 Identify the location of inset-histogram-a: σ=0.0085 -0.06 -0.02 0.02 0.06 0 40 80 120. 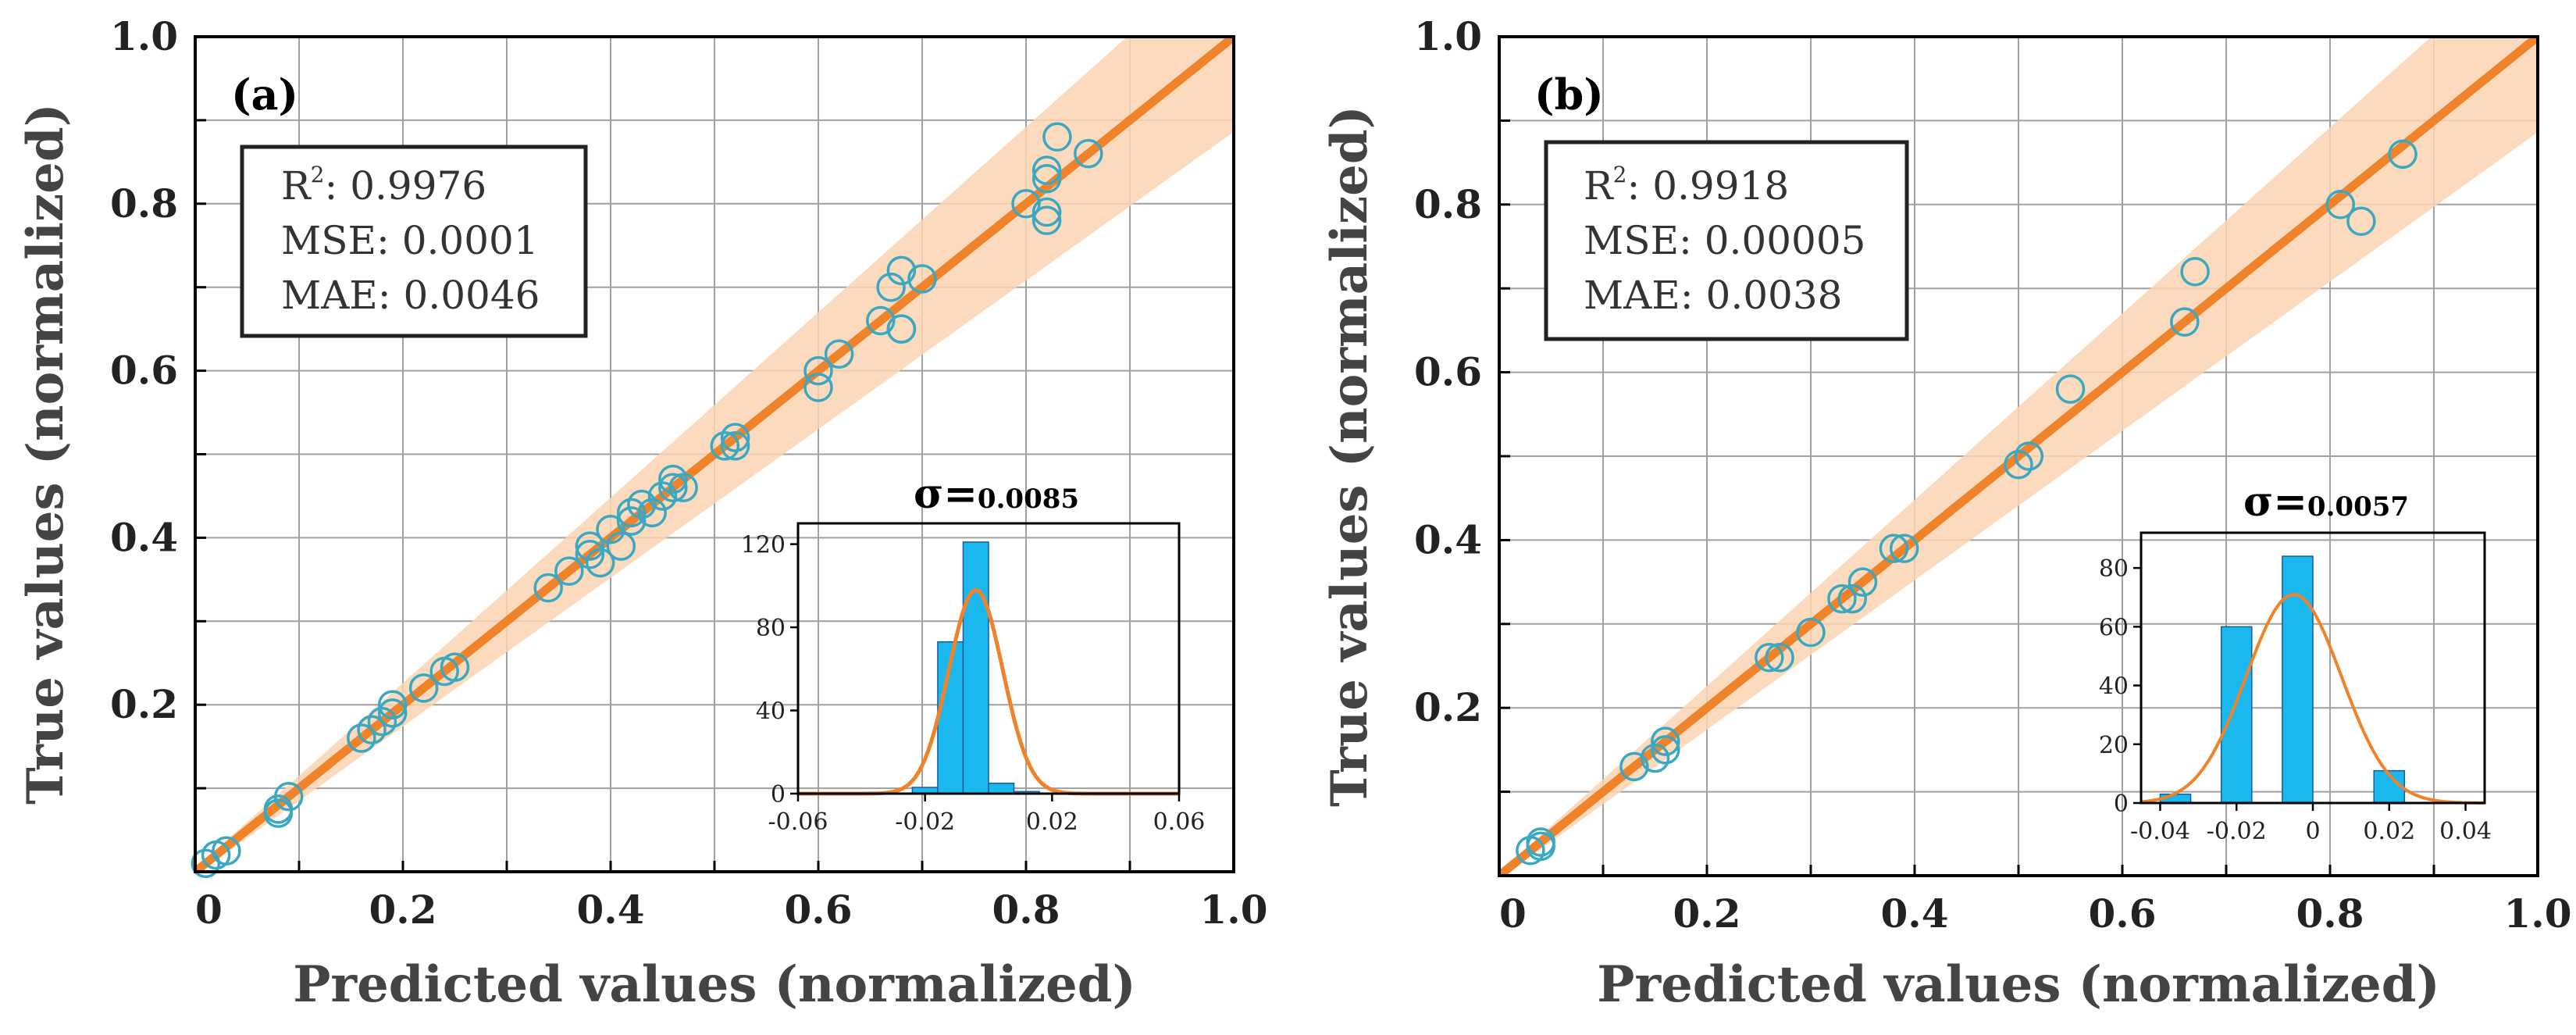
(973, 653).